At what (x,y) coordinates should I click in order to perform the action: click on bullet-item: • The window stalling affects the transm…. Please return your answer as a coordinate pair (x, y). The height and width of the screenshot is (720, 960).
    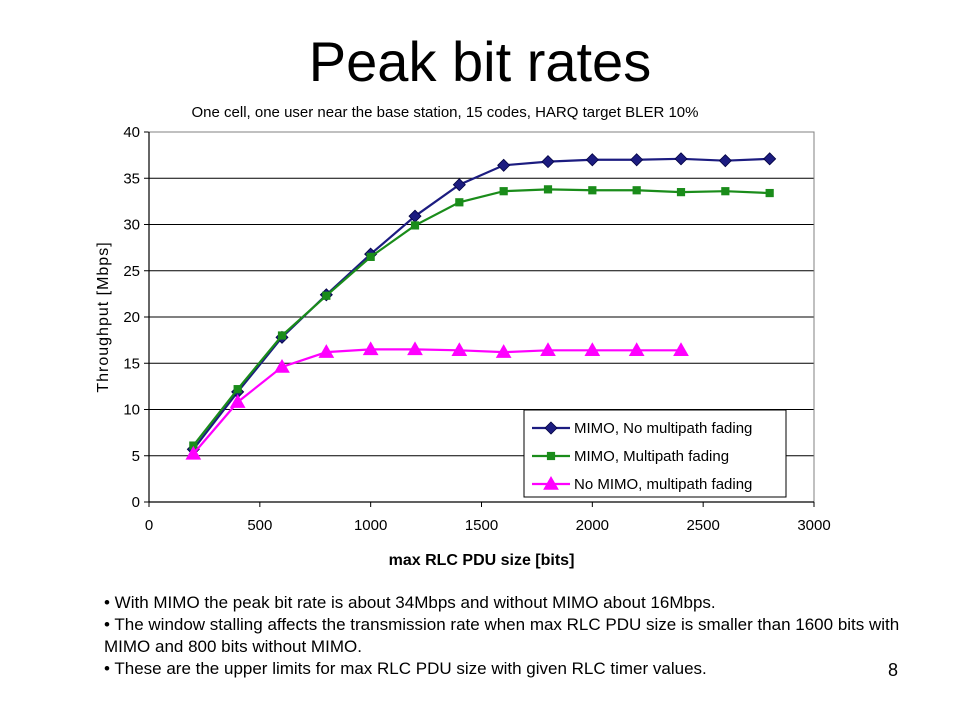
    Looking at the image, I should click on (502, 635).